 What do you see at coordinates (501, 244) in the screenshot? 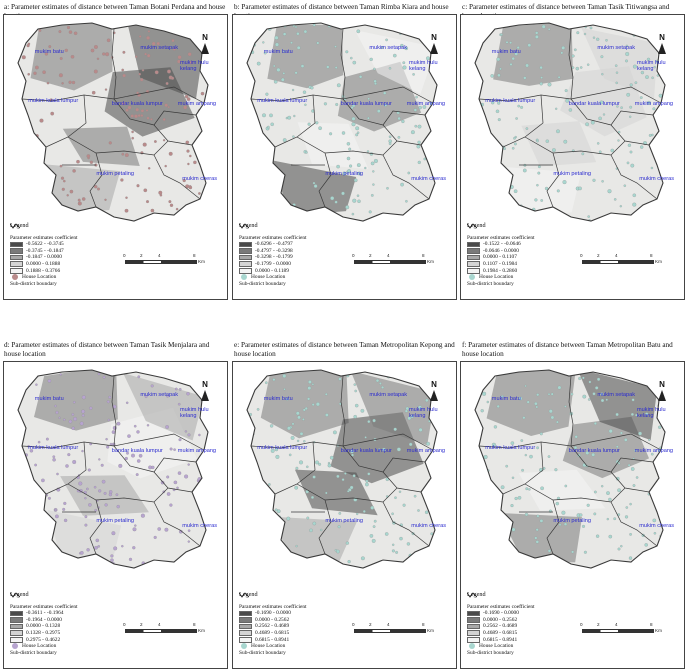
I see `legend-class: -0.1522 - -0.0646` at bounding box center [501, 244].